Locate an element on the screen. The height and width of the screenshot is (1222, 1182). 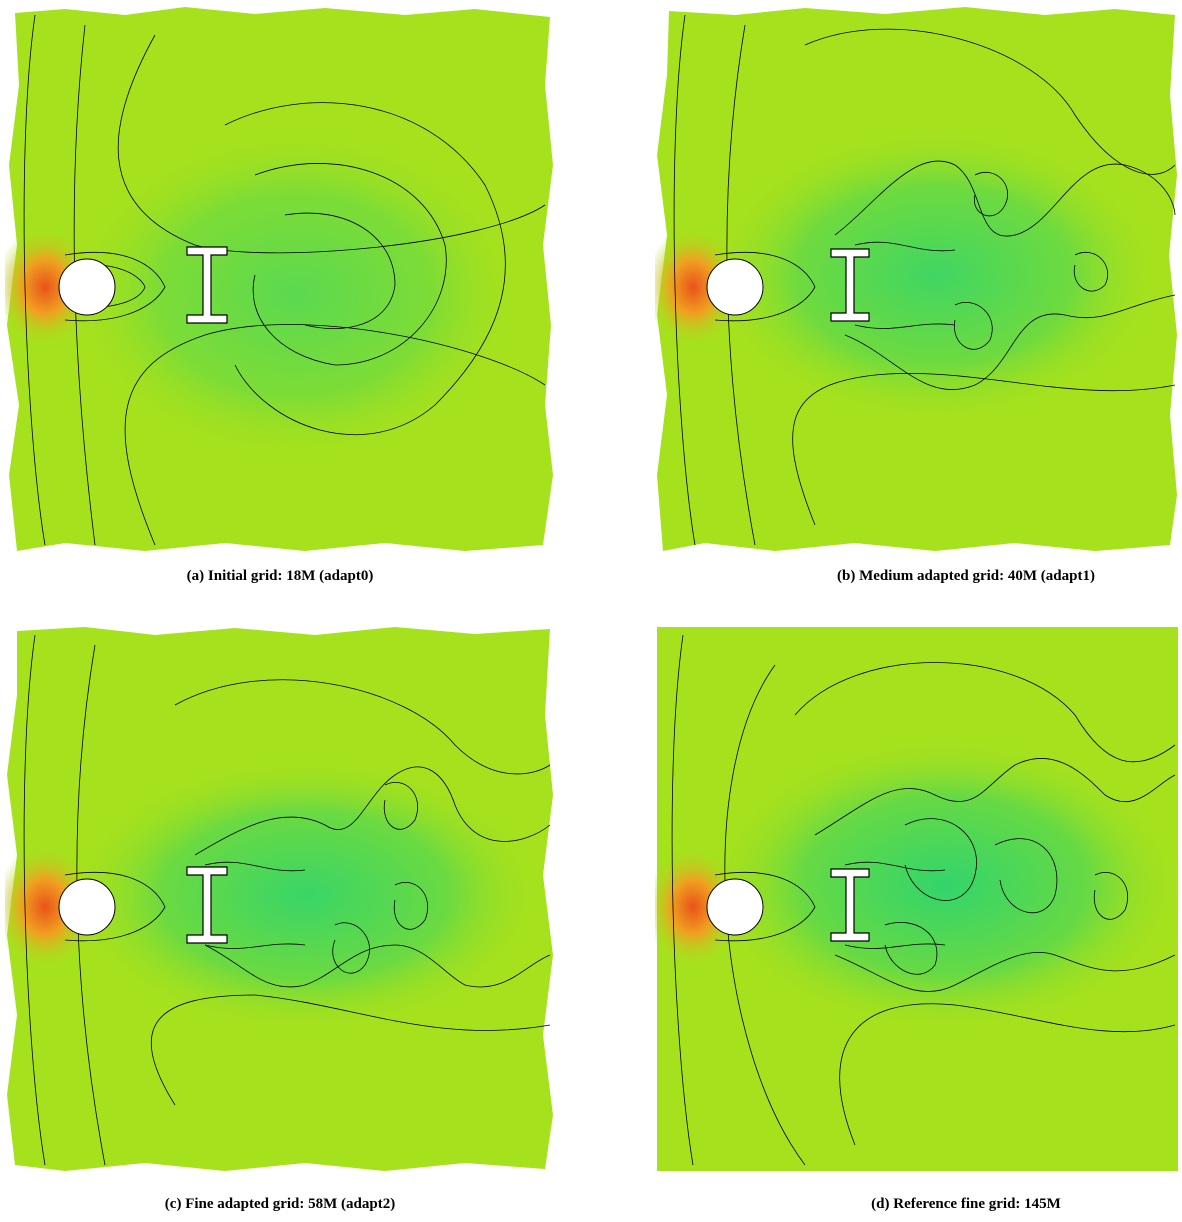
caption-d: (d) Reference fine grid: 145M is located at coordinates (966, 1204).